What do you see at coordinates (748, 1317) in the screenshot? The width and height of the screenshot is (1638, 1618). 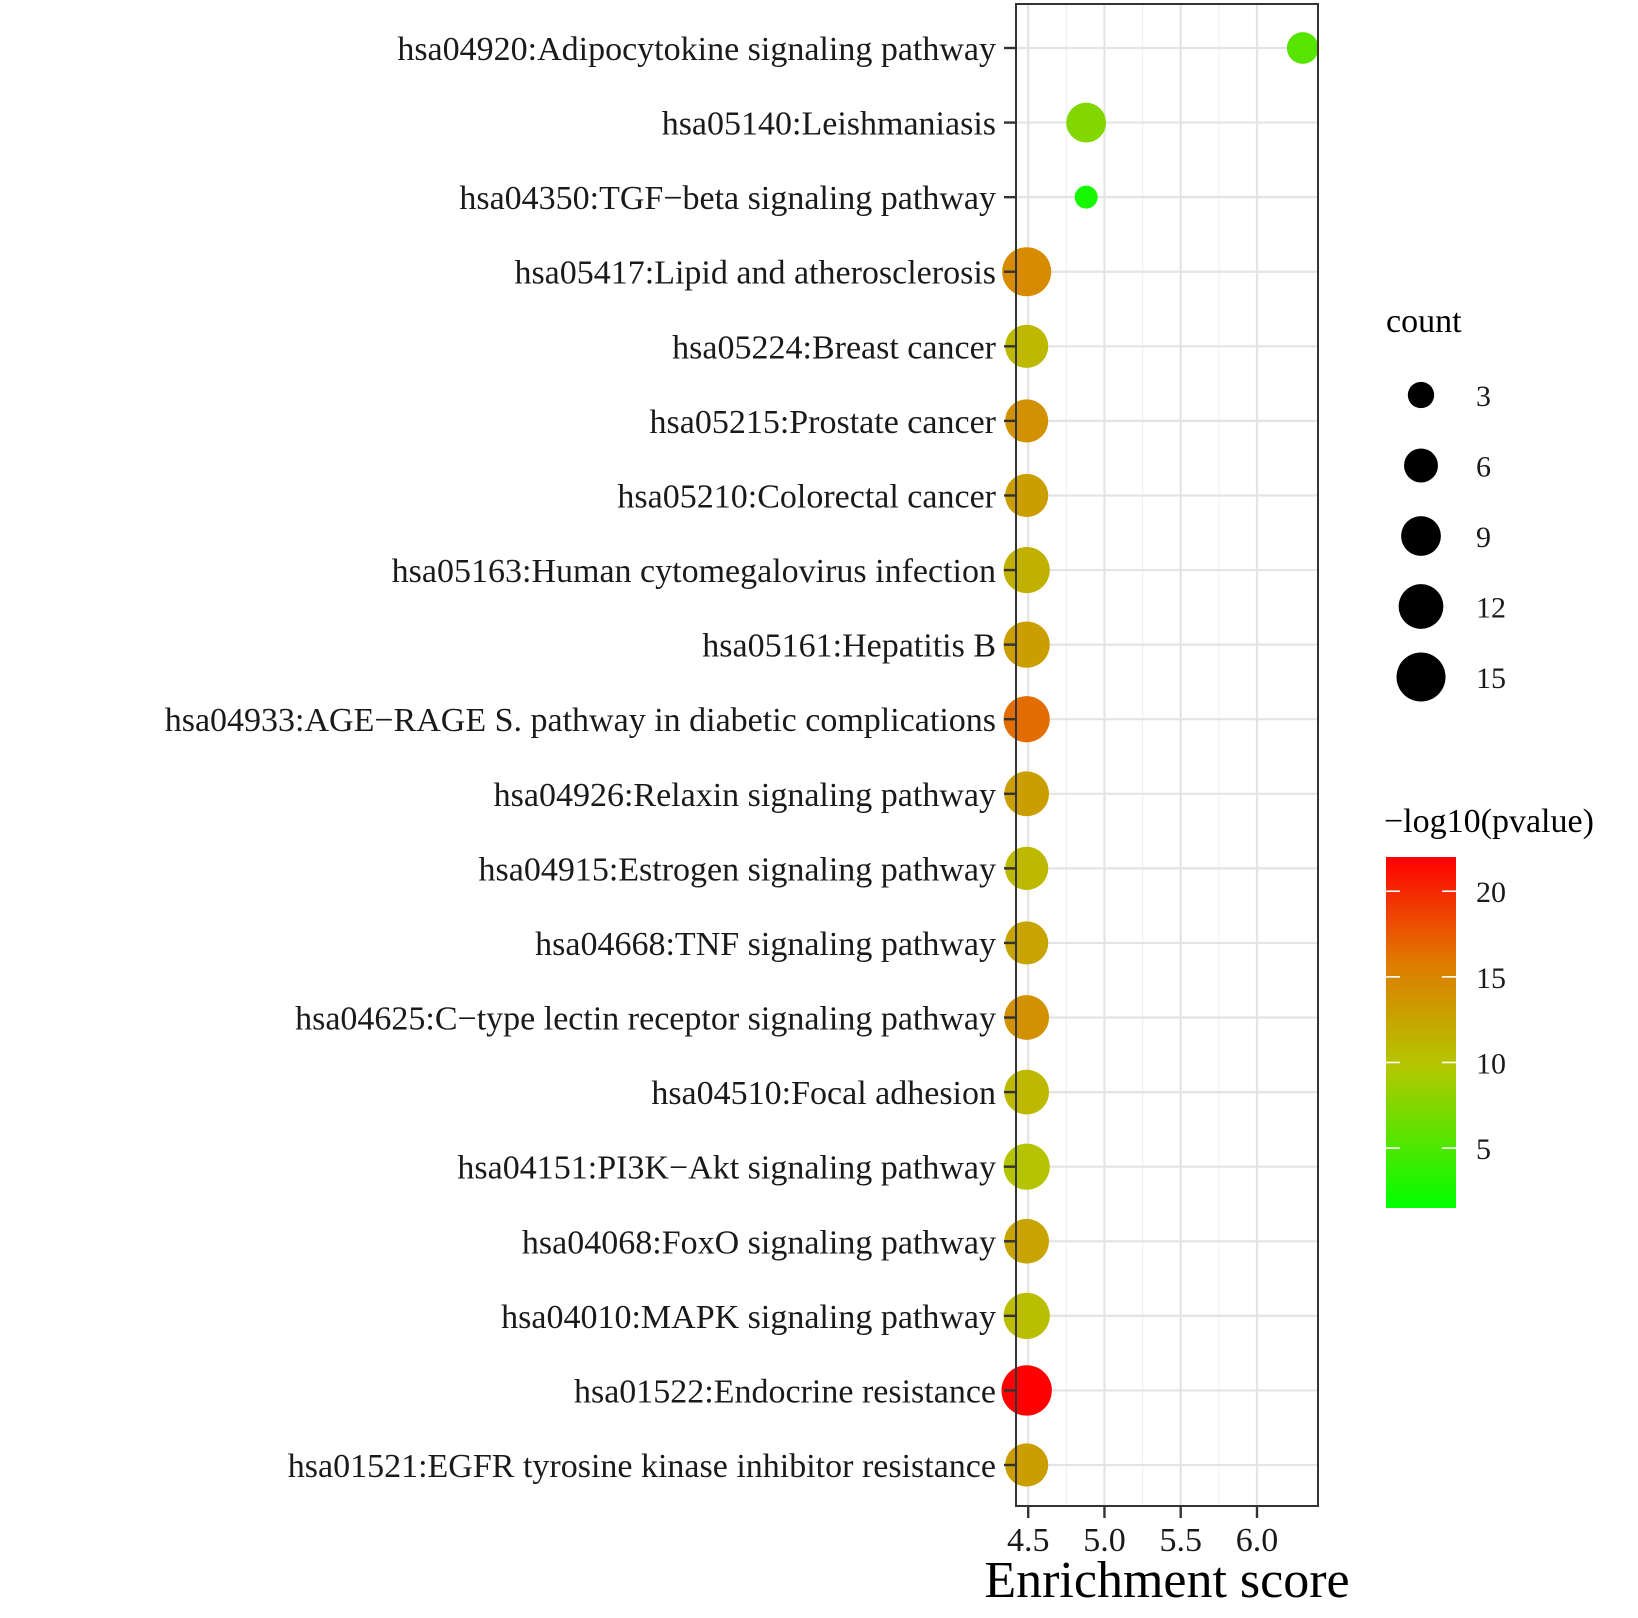 I see `y-axis-term-label: hsa04010:MAPK signaling pathway` at bounding box center [748, 1317].